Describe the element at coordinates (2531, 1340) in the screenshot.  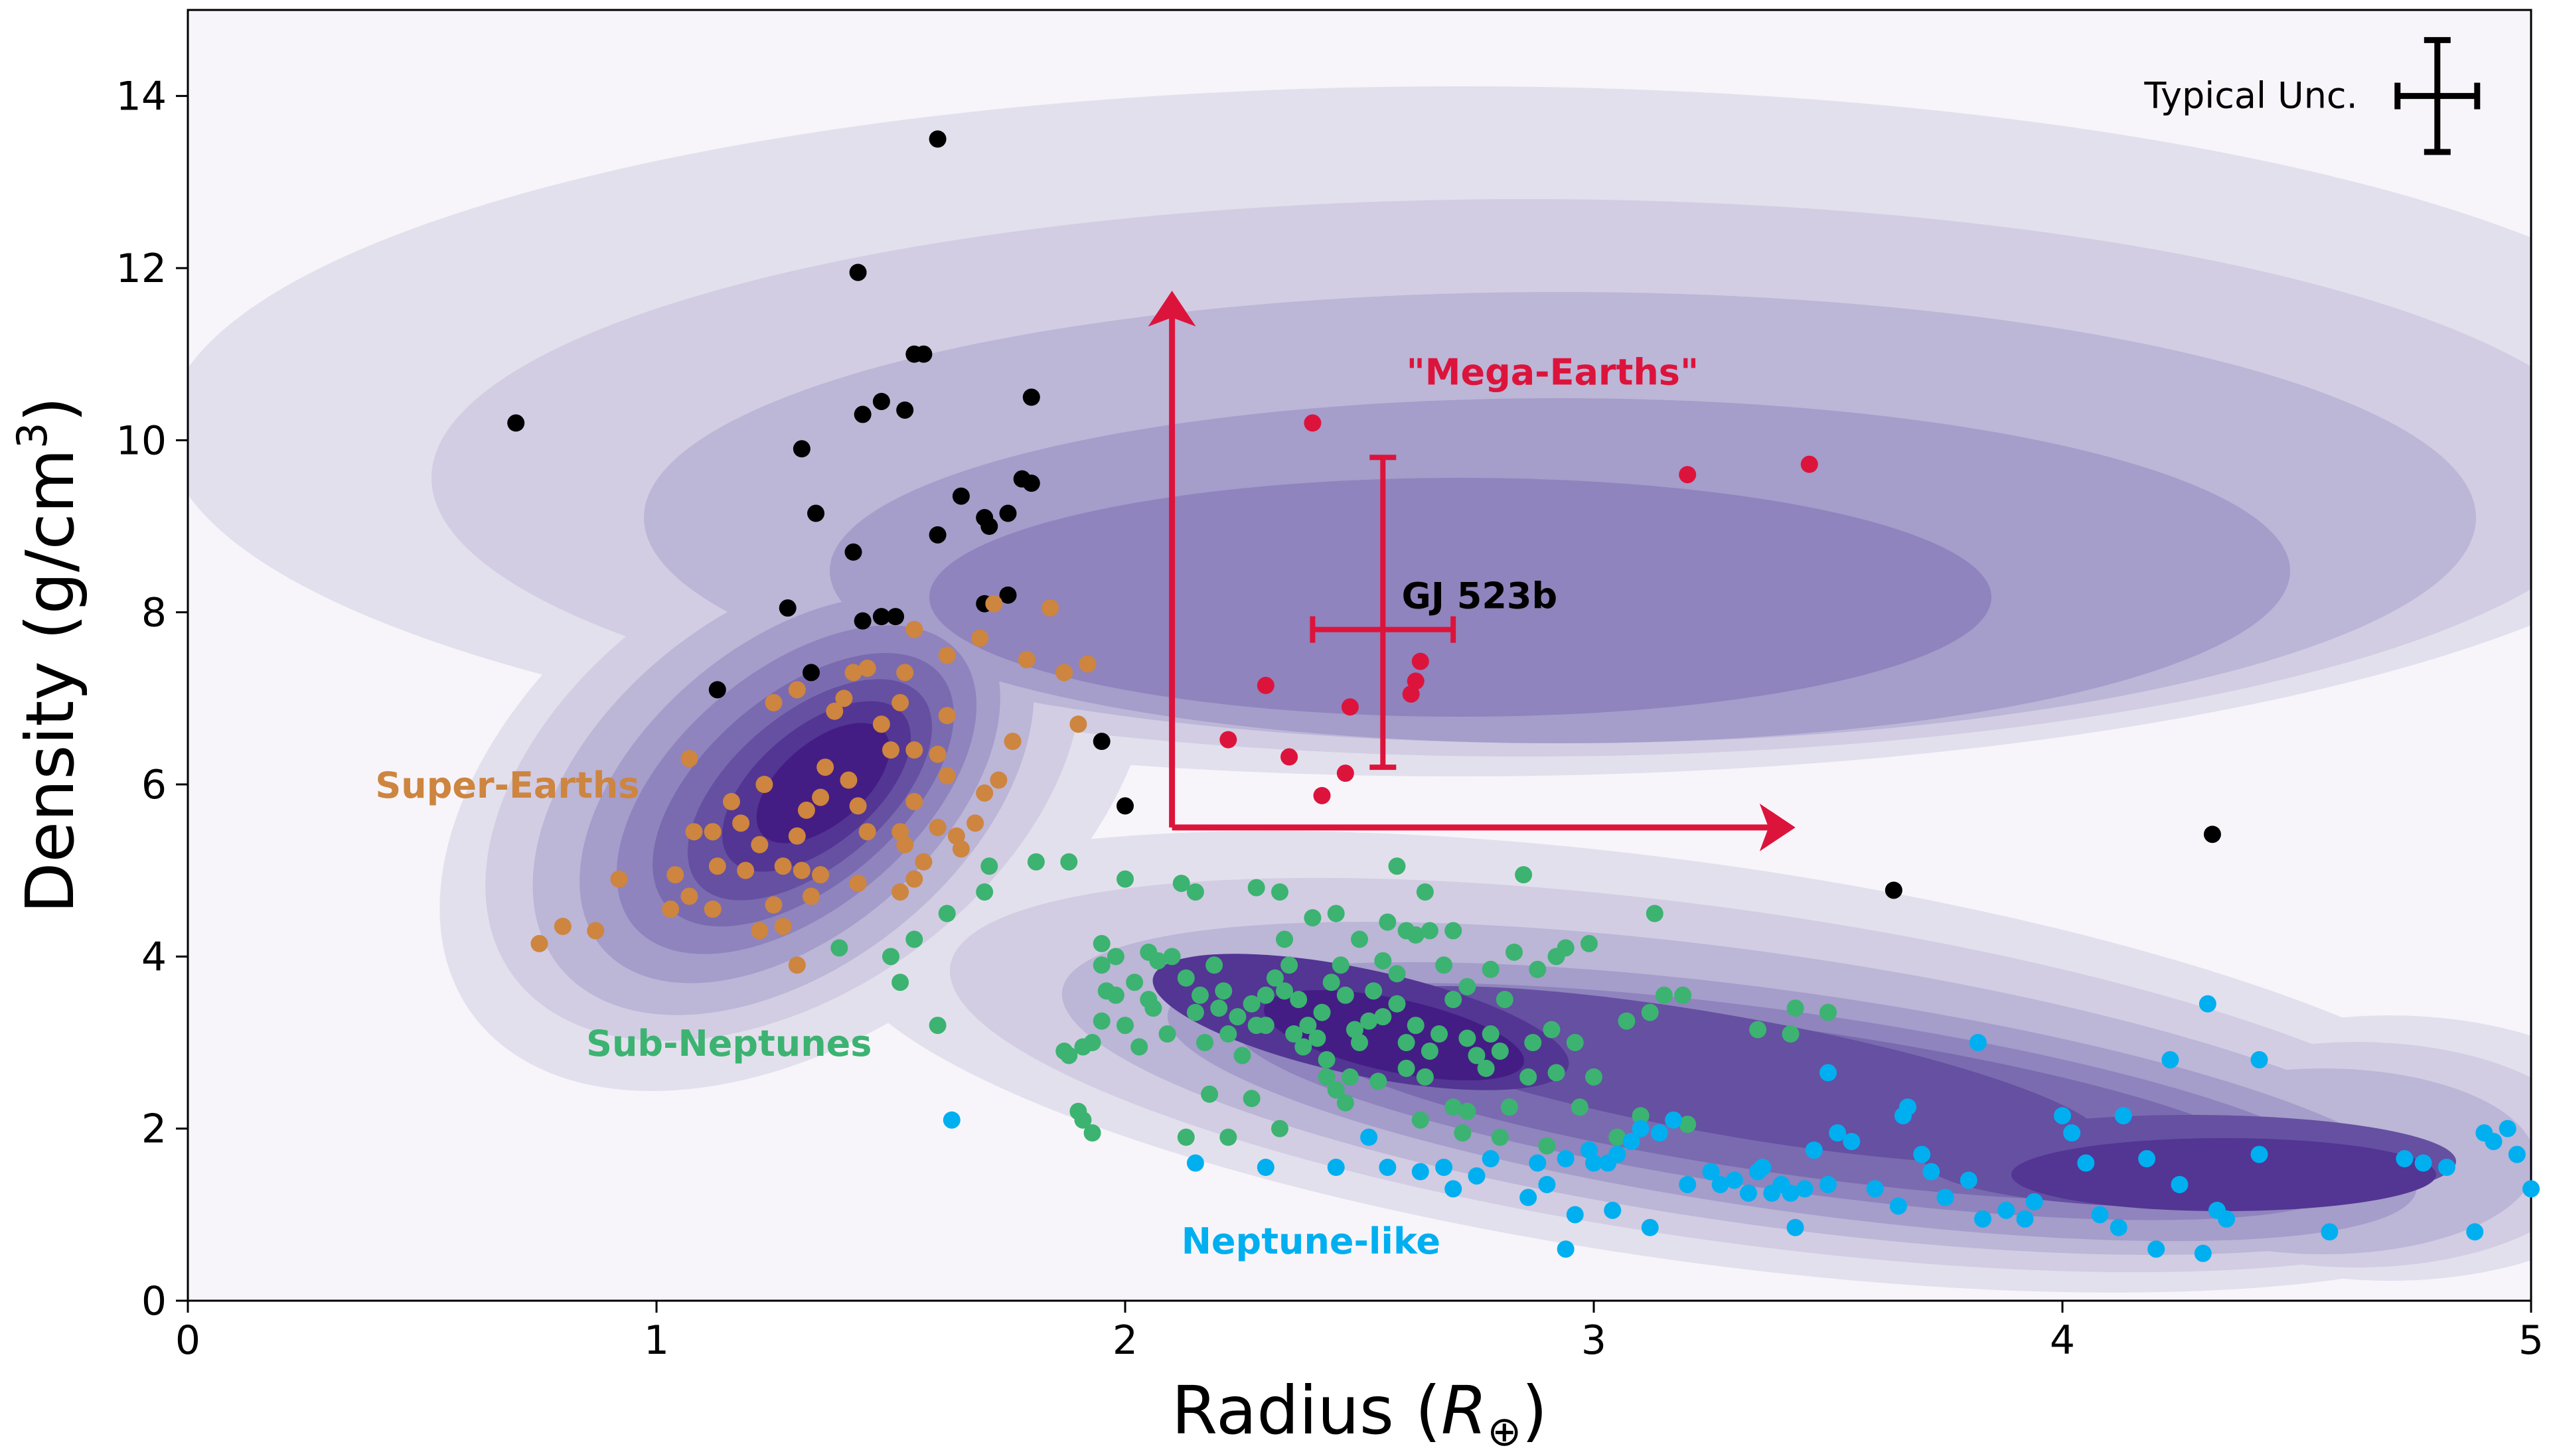
I see `x-tick-label: 5` at that location.